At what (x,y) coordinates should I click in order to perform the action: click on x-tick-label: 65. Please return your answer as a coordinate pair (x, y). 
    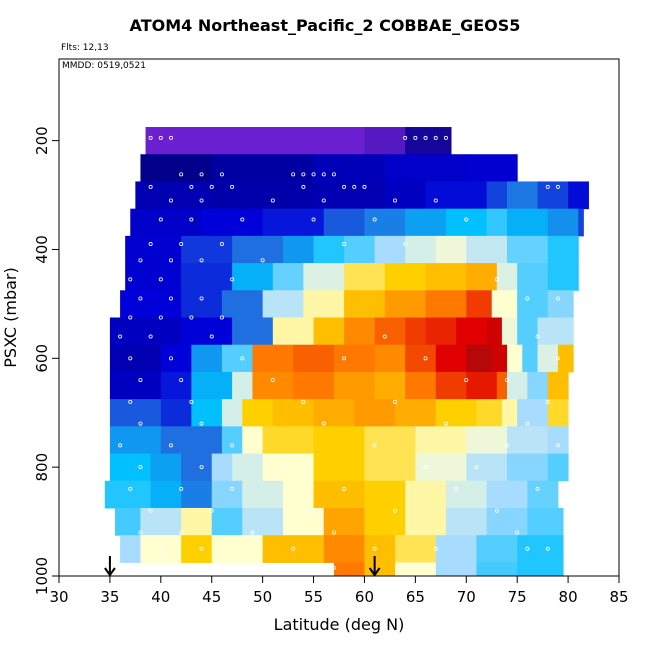
    Looking at the image, I should click on (415, 597).